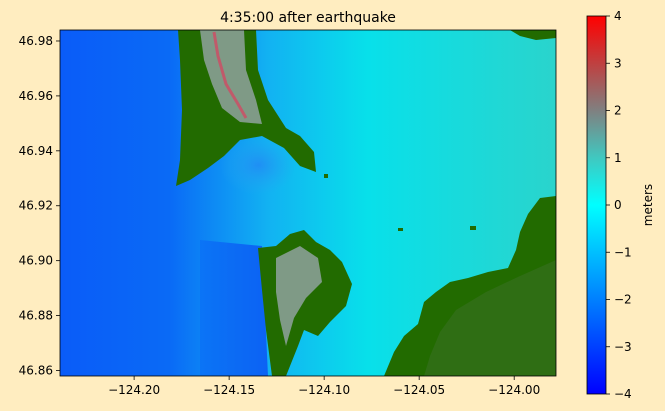 Image resolution: width=665 pixels, height=411 pixels. What do you see at coordinates (36, 151) in the screenshot?
I see `y-tick-label: 46.94` at bounding box center [36, 151].